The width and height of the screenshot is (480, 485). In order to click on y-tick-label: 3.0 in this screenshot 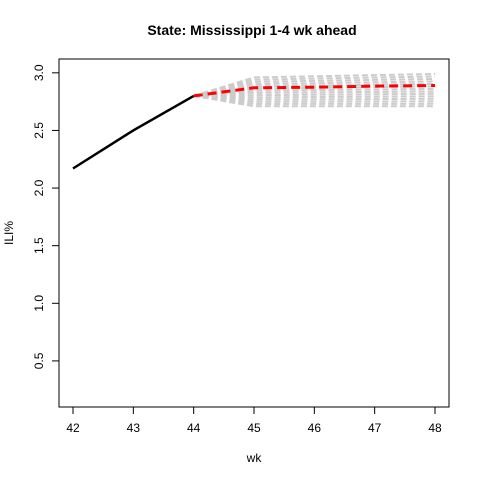, I will do `click(39, 72)`.